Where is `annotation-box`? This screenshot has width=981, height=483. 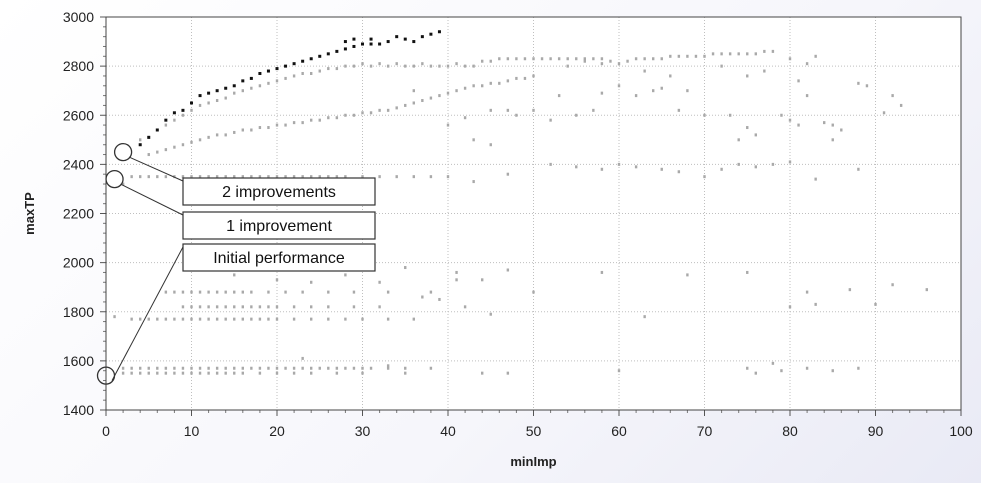 annotation-box is located at coordinates (279, 225).